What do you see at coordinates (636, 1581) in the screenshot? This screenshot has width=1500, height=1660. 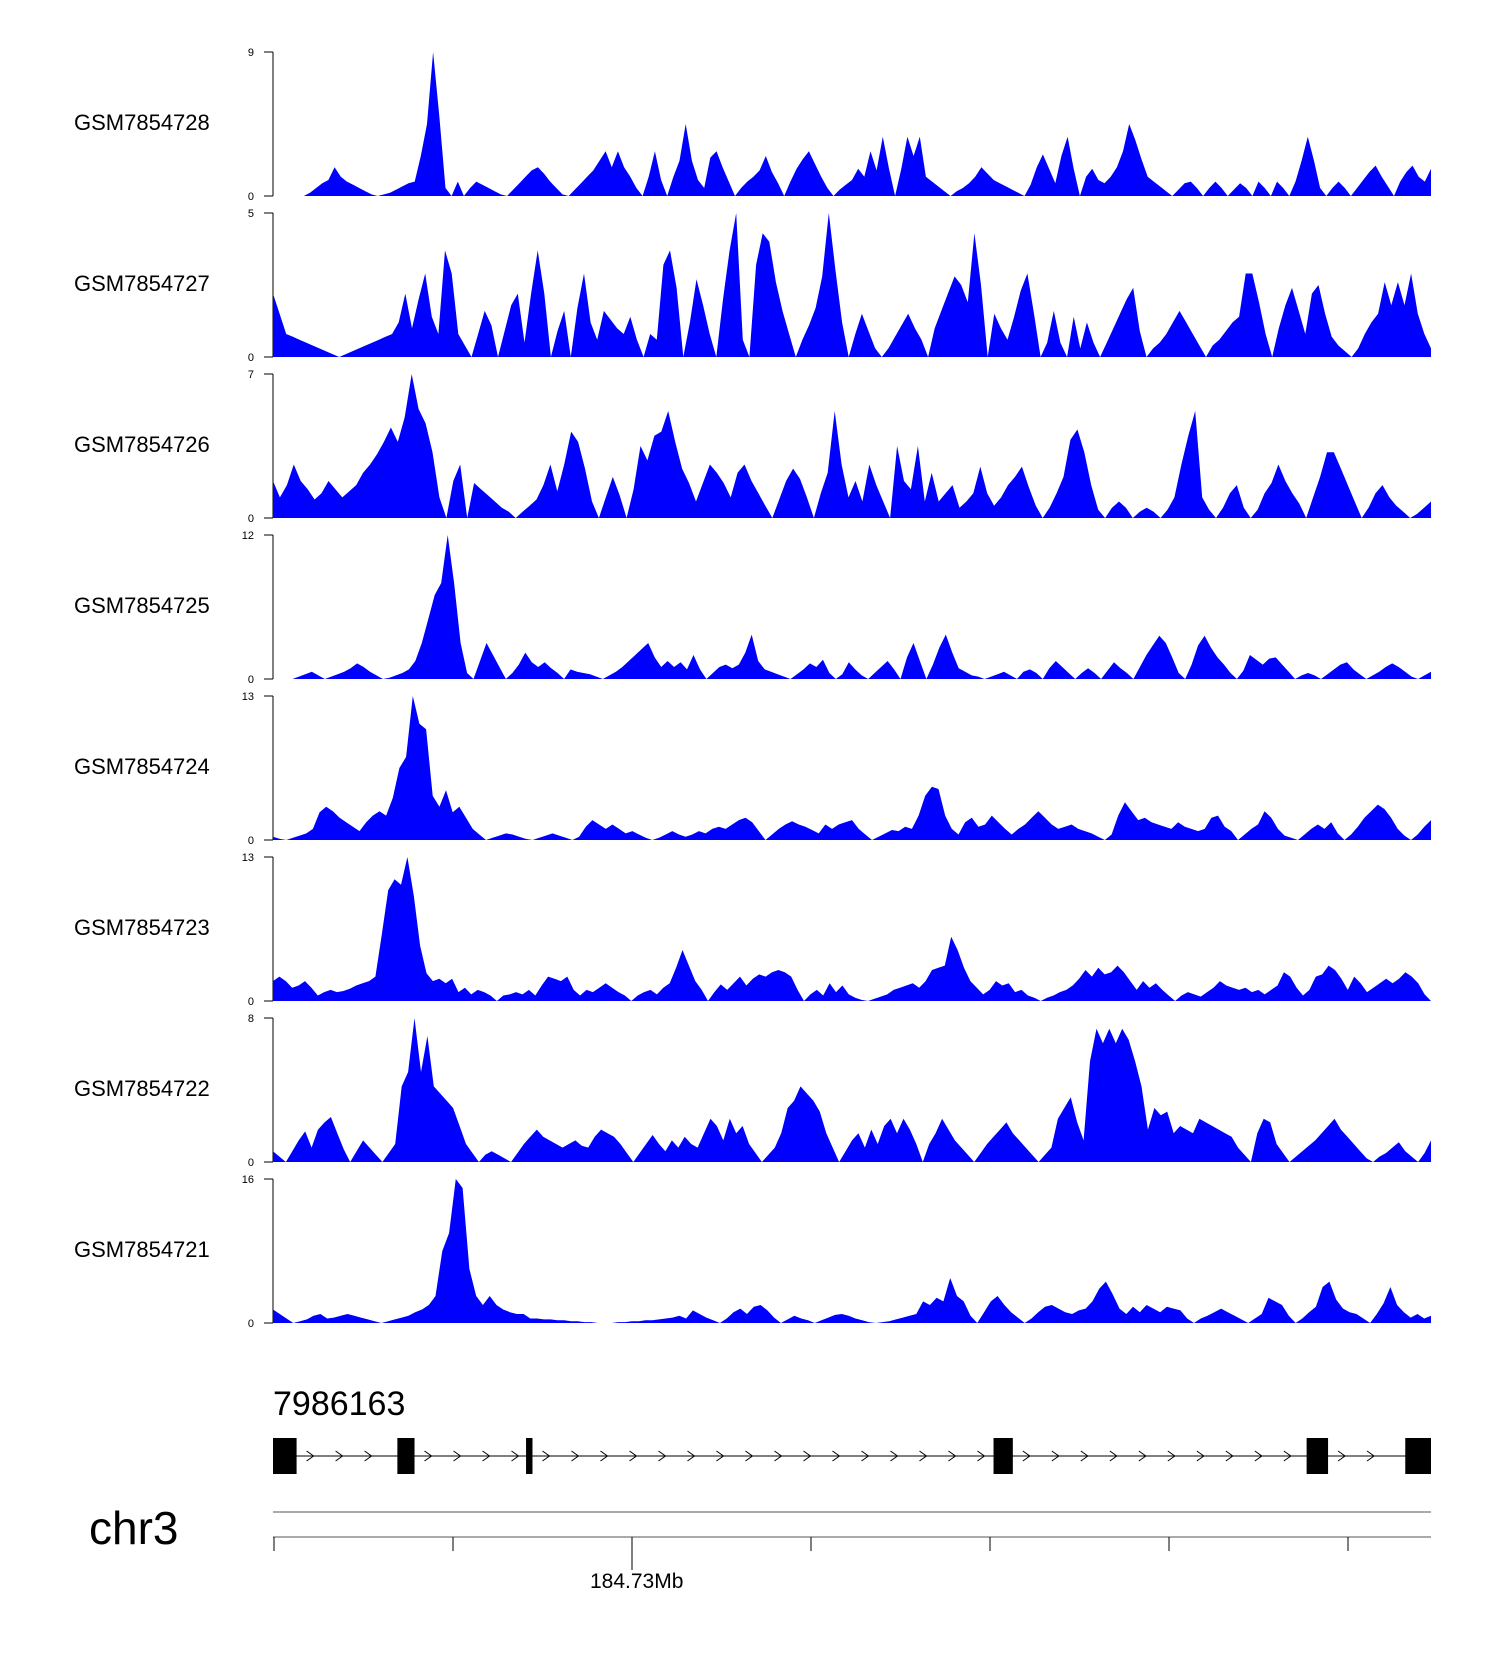 I see `axis-position-label: 184.73Mb` at bounding box center [636, 1581].